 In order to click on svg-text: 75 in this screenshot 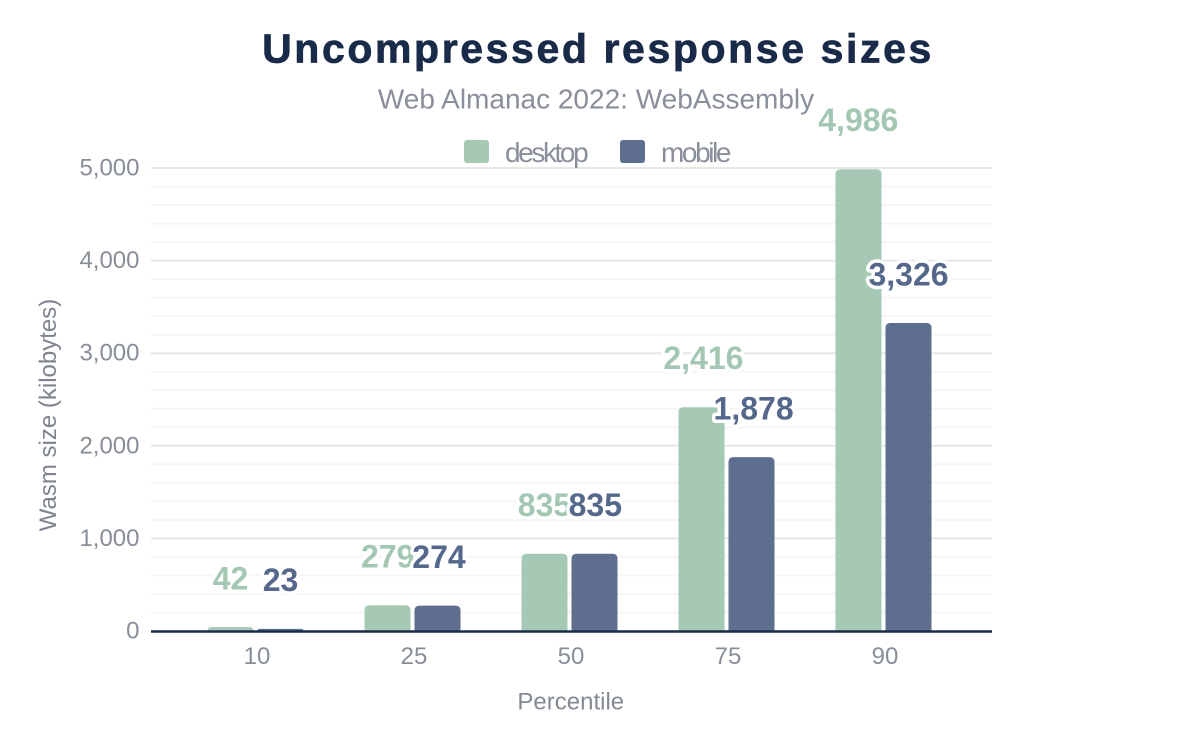, I will do `click(728, 656)`.